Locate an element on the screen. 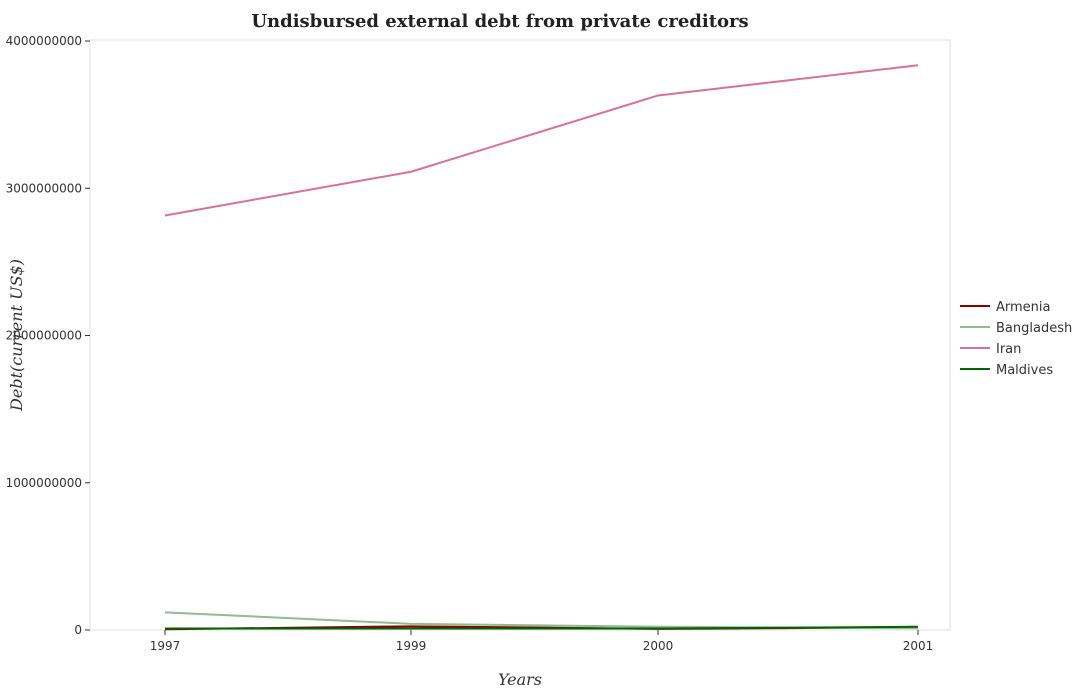 The image size is (1072, 700). x-axis-title: Years is located at coordinates (520, 679).